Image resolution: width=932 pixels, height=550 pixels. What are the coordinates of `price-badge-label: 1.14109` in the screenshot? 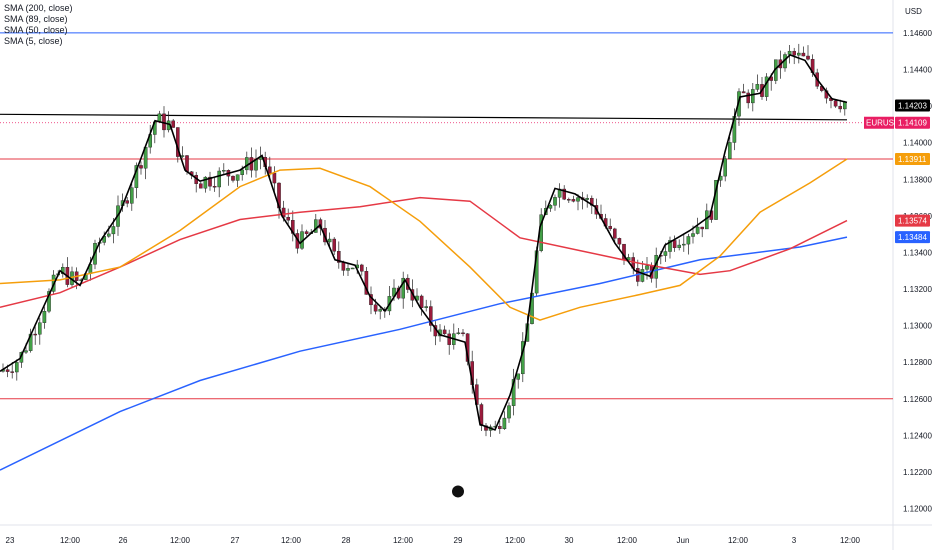 It's located at (912, 123).